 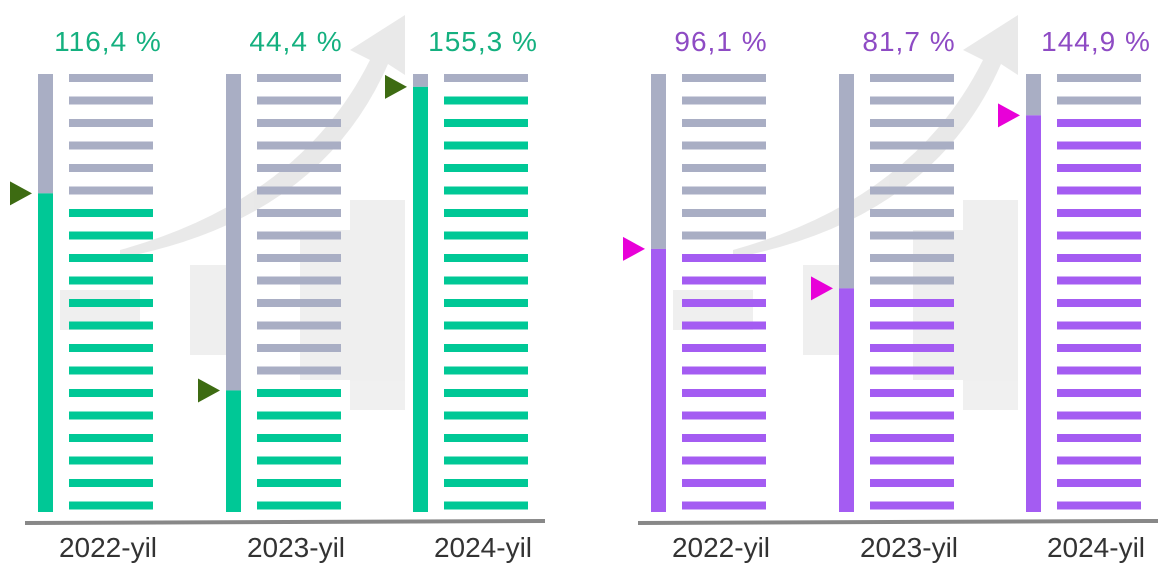 What do you see at coordinates (45, 353) in the screenshot?
I see `bar-left-2022-yil` at bounding box center [45, 353].